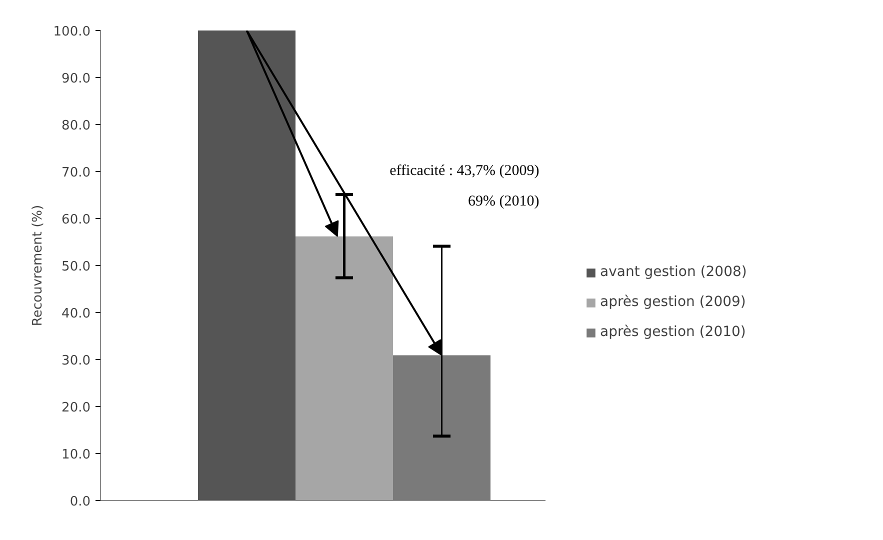 Image resolution: width=883 pixels, height=540 pixels. I want to click on y-tick-label: 50.0, so click(76, 267).